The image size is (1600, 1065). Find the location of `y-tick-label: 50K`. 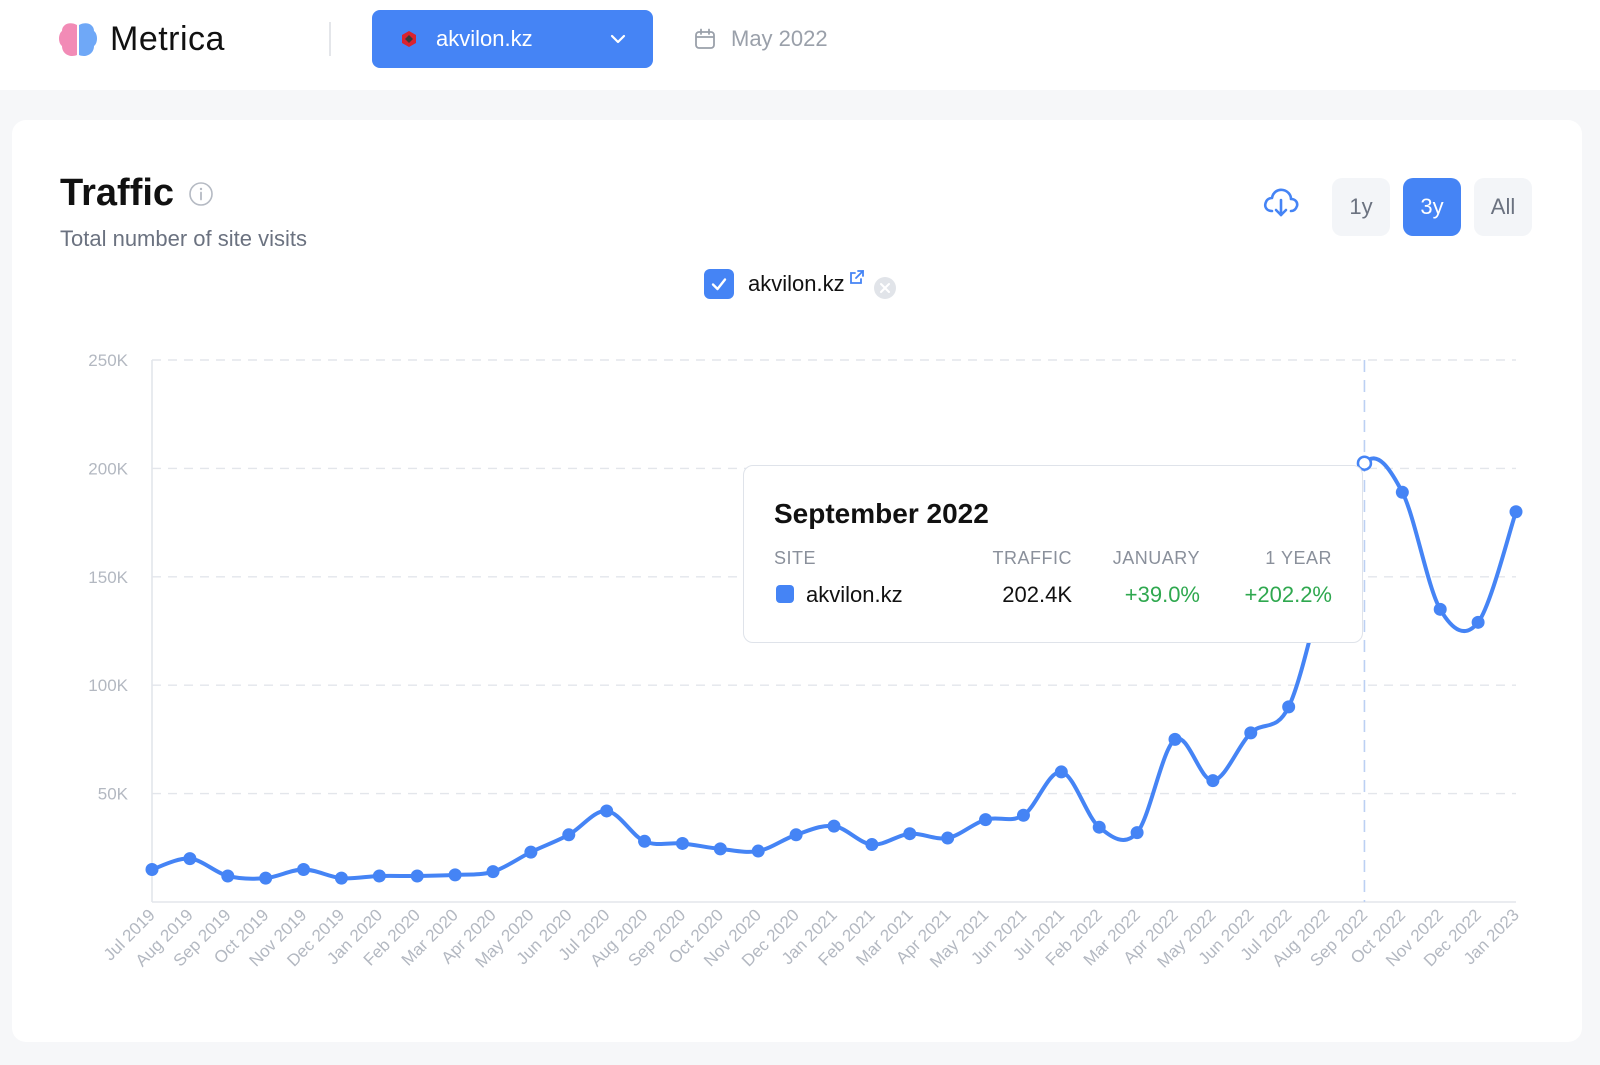

y-tick-label: 50K is located at coordinates (113, 794).